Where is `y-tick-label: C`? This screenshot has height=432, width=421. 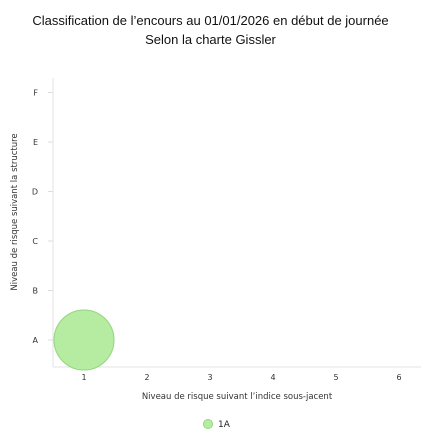
y-tick-label: C is located at coordinates (35, 241).